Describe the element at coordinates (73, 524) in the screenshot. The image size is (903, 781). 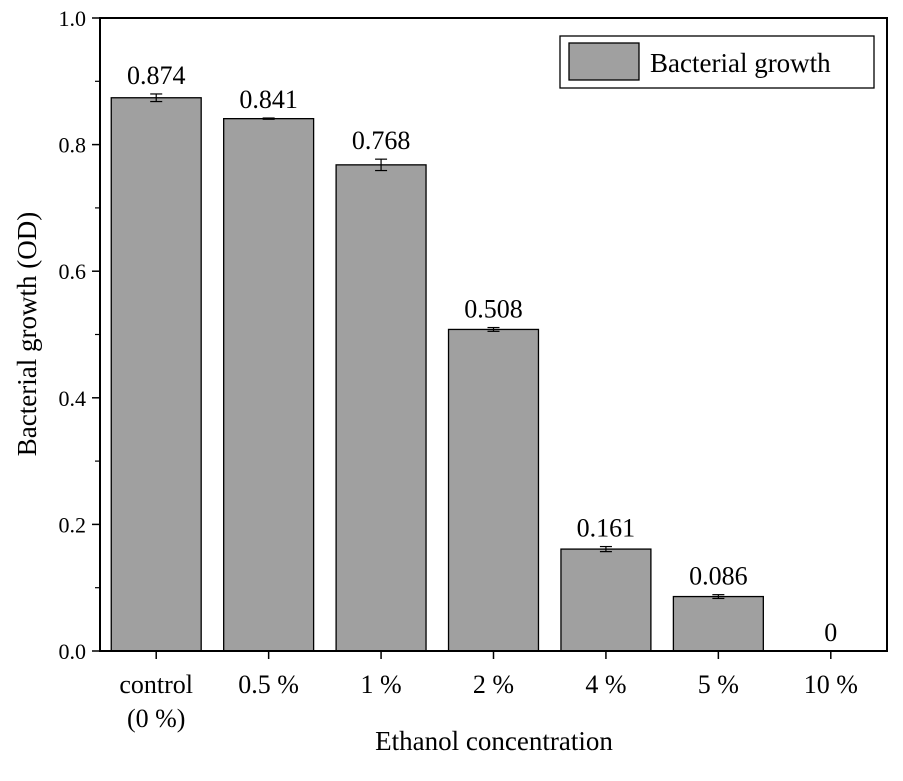
I see `y-tick-label: 0.2` at that location.